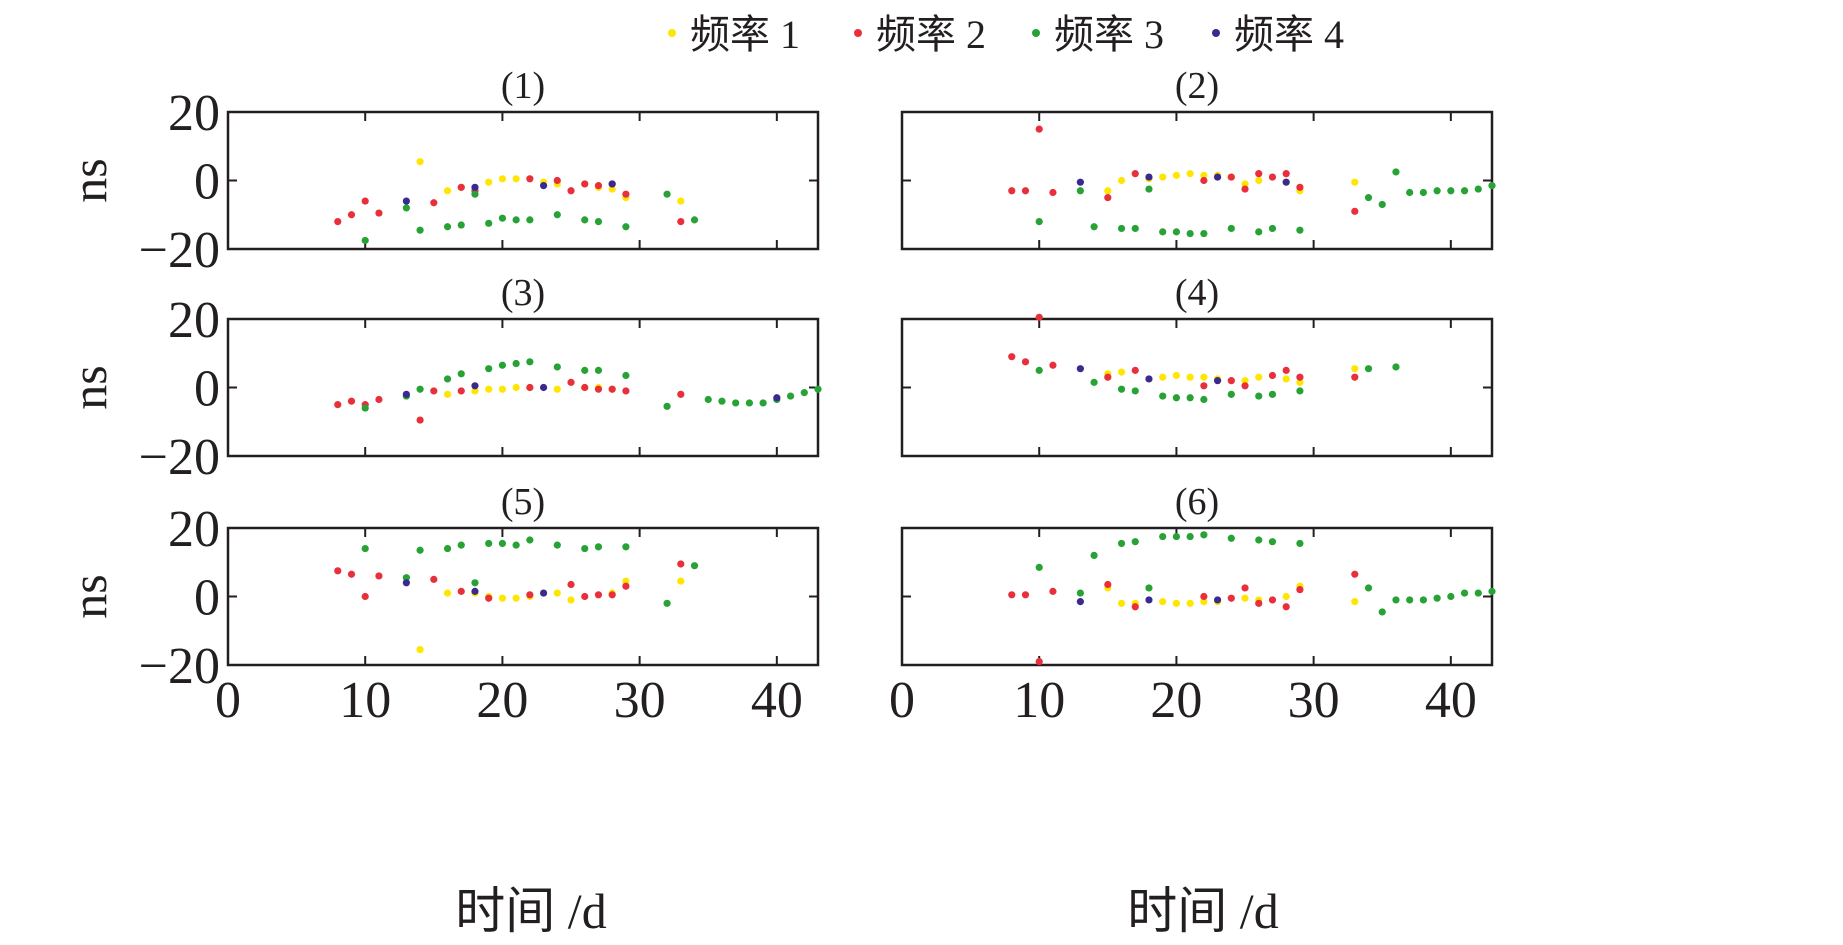  What do you see at coordinates (920, 34) in the screenshot?
I see `legend-item: 频率 2` at bounding box center [920, 34].